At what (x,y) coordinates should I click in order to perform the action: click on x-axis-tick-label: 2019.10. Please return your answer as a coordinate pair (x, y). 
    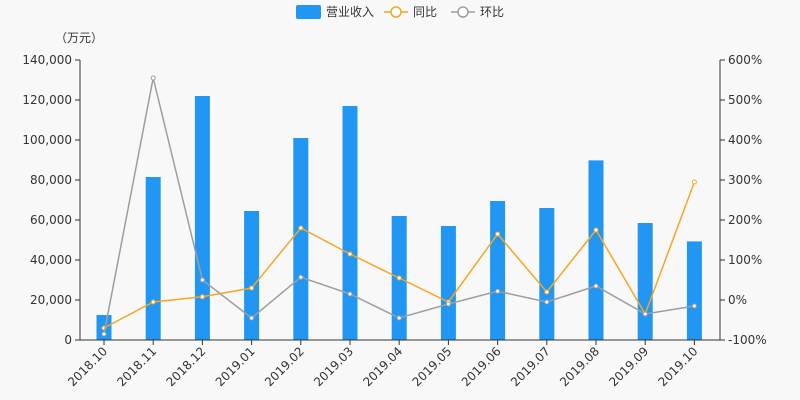
    Looking at the image, I should click on (678, 366).